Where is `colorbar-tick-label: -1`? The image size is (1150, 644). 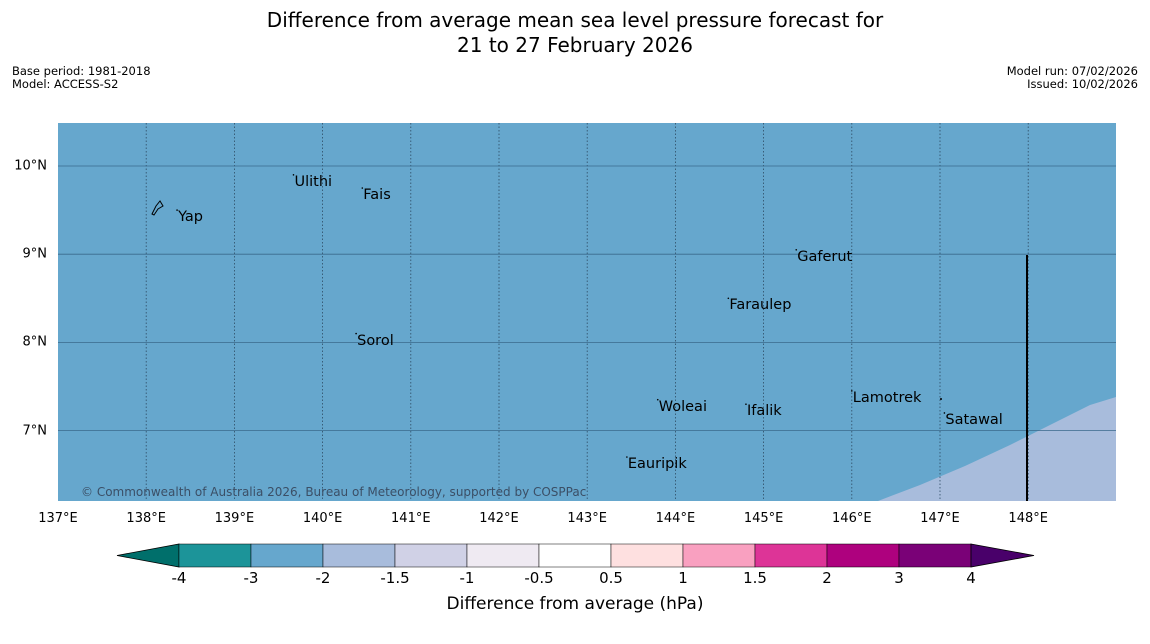 colorbar-tick-label: -1 is located at coordinates (467, 578).